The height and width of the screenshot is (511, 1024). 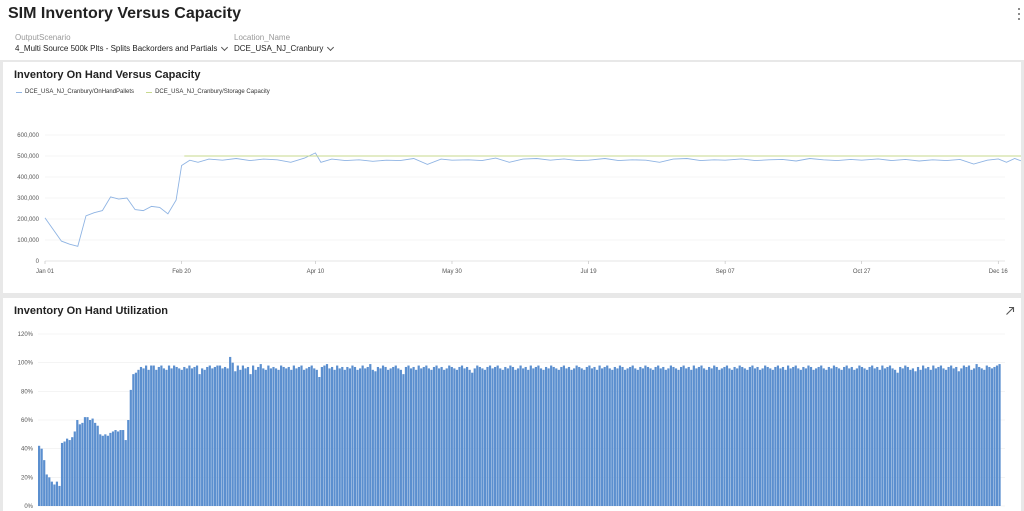 I want to click on expand-arrow-icon, so click(x=1010, y=311).